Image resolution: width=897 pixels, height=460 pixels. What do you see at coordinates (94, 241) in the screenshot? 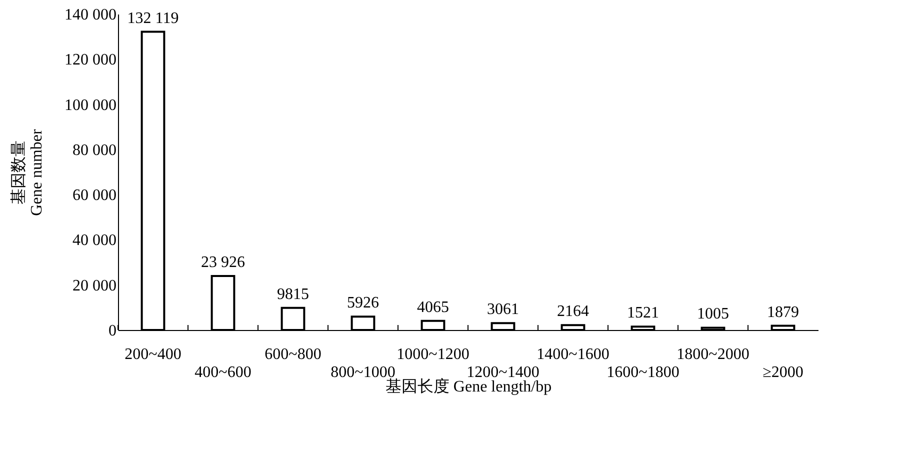
I see `y-tick-label: 40 000` at bounding box center [94, 241].